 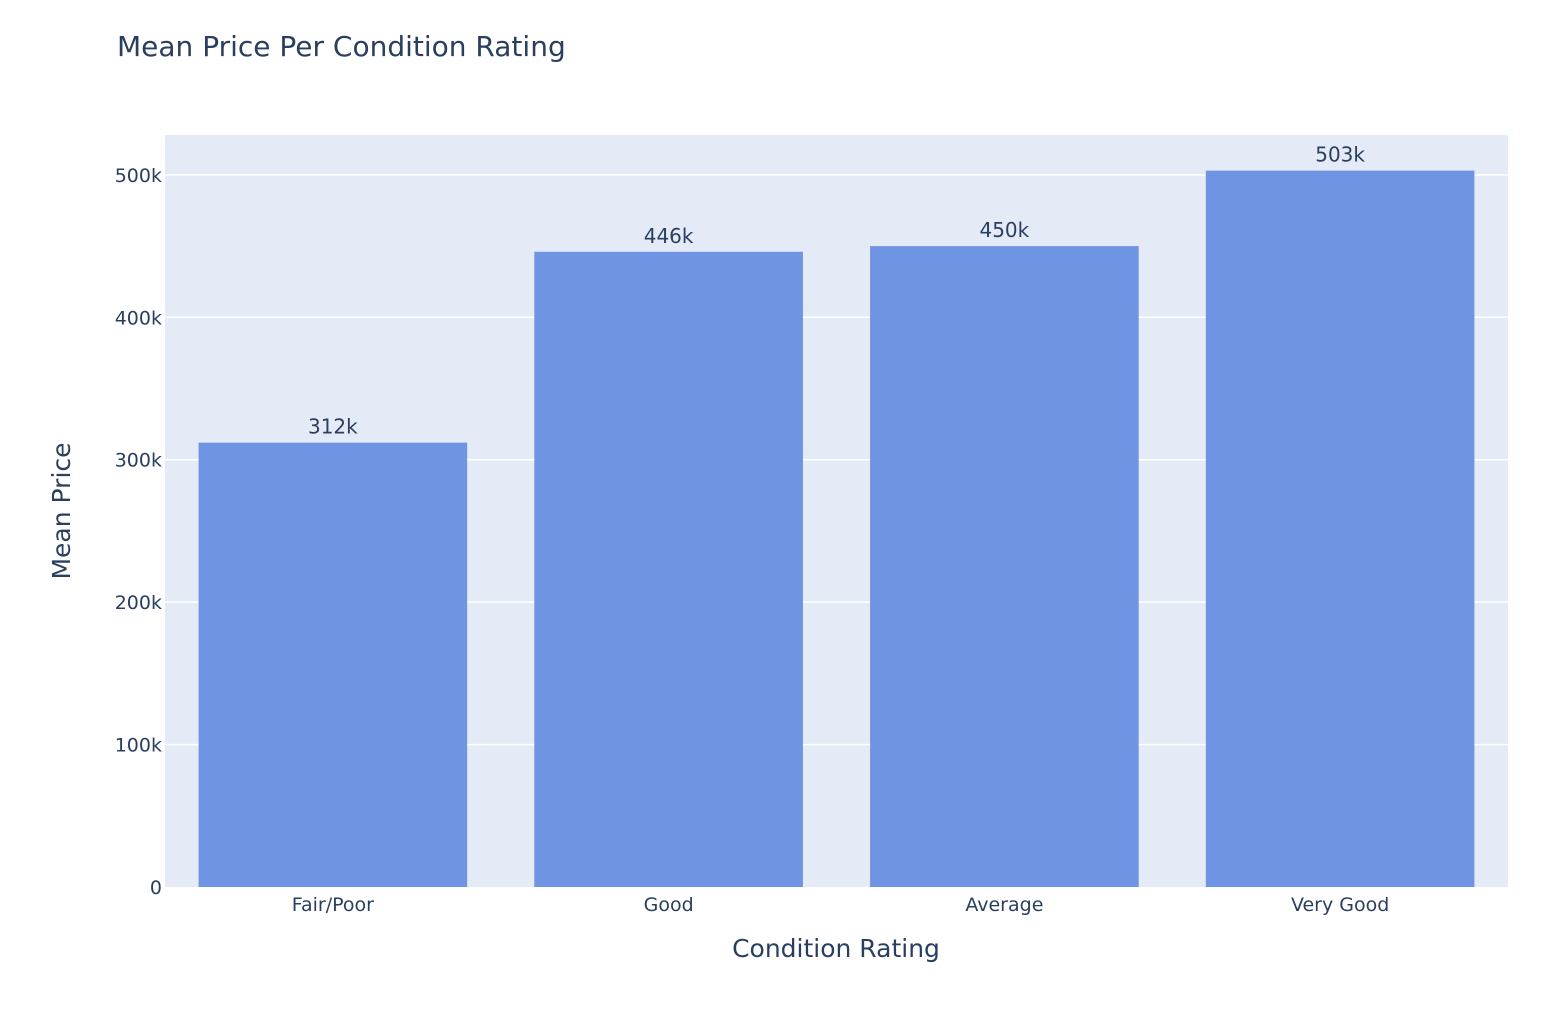 What do you see at coordinates (1340, 155) in the screenshot?
I see `data-label: 503k` at bounding box center [1340, 155].